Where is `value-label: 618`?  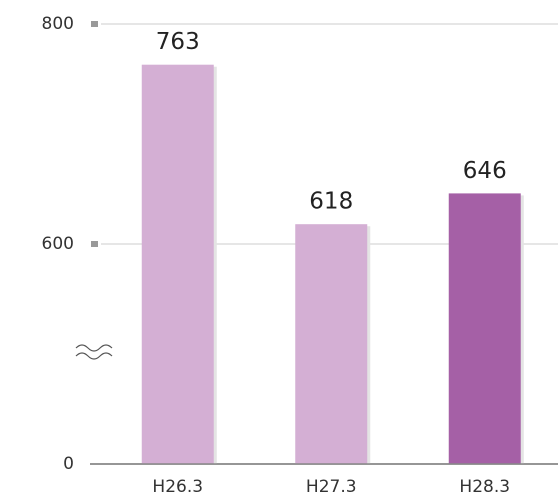
value-label: 618 is located at coordinates (331, 202).